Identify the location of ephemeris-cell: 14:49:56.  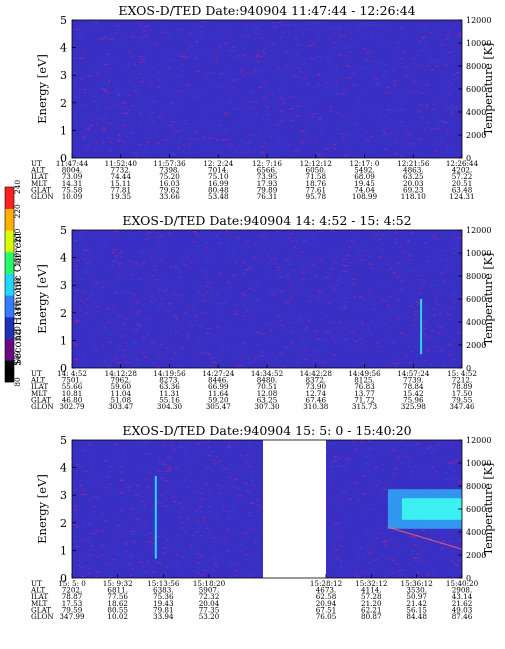
(364, 373).